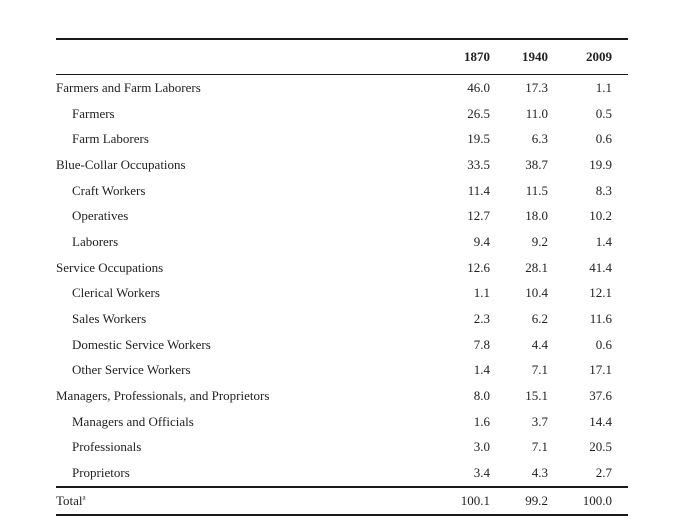 This screenshot has width=682, height=532. What do you see at coordinates (246, 501) in the screenshot?
I see `total-label-cell: Totala` at bounding box center [246, 501].